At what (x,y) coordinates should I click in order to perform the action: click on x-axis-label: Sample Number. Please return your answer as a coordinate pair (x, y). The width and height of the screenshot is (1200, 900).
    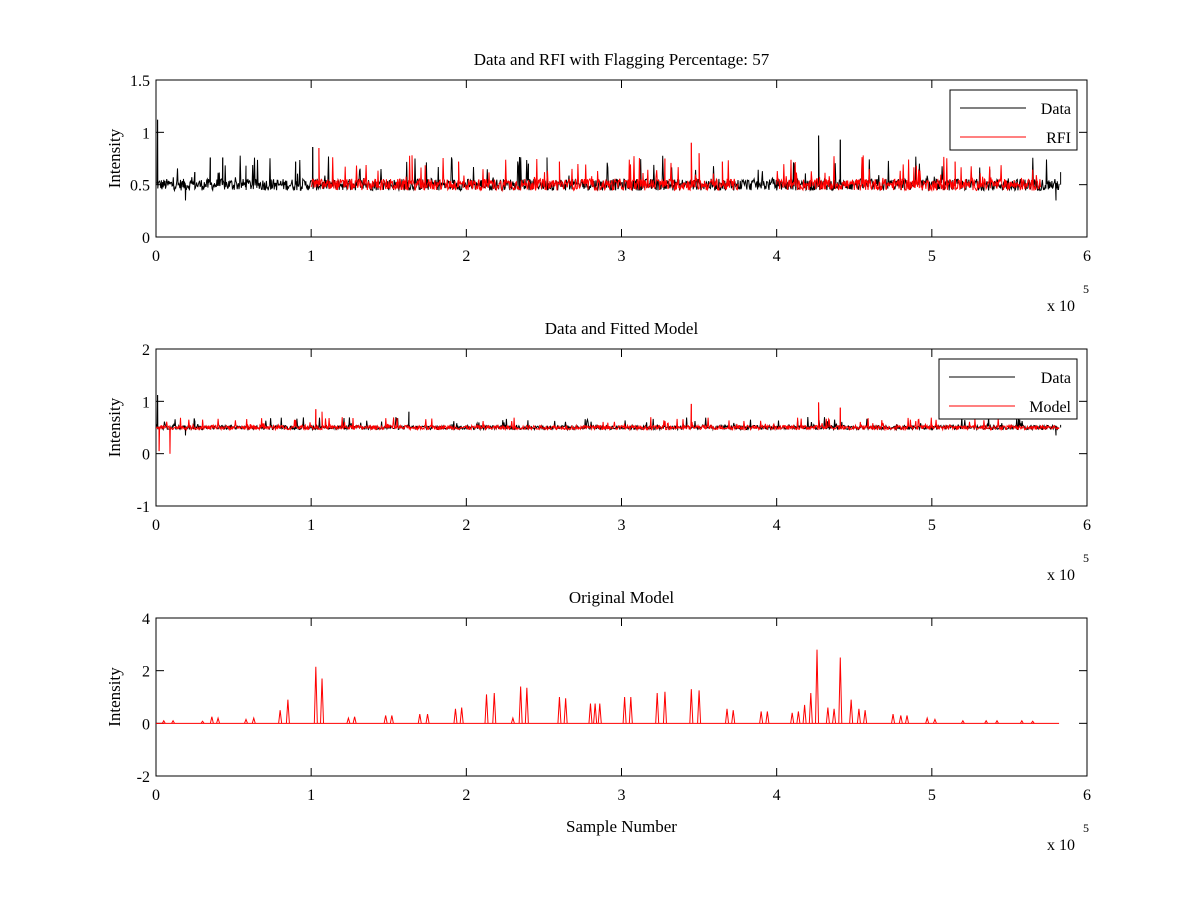
    Looking at the image, I should click on (621, 826).